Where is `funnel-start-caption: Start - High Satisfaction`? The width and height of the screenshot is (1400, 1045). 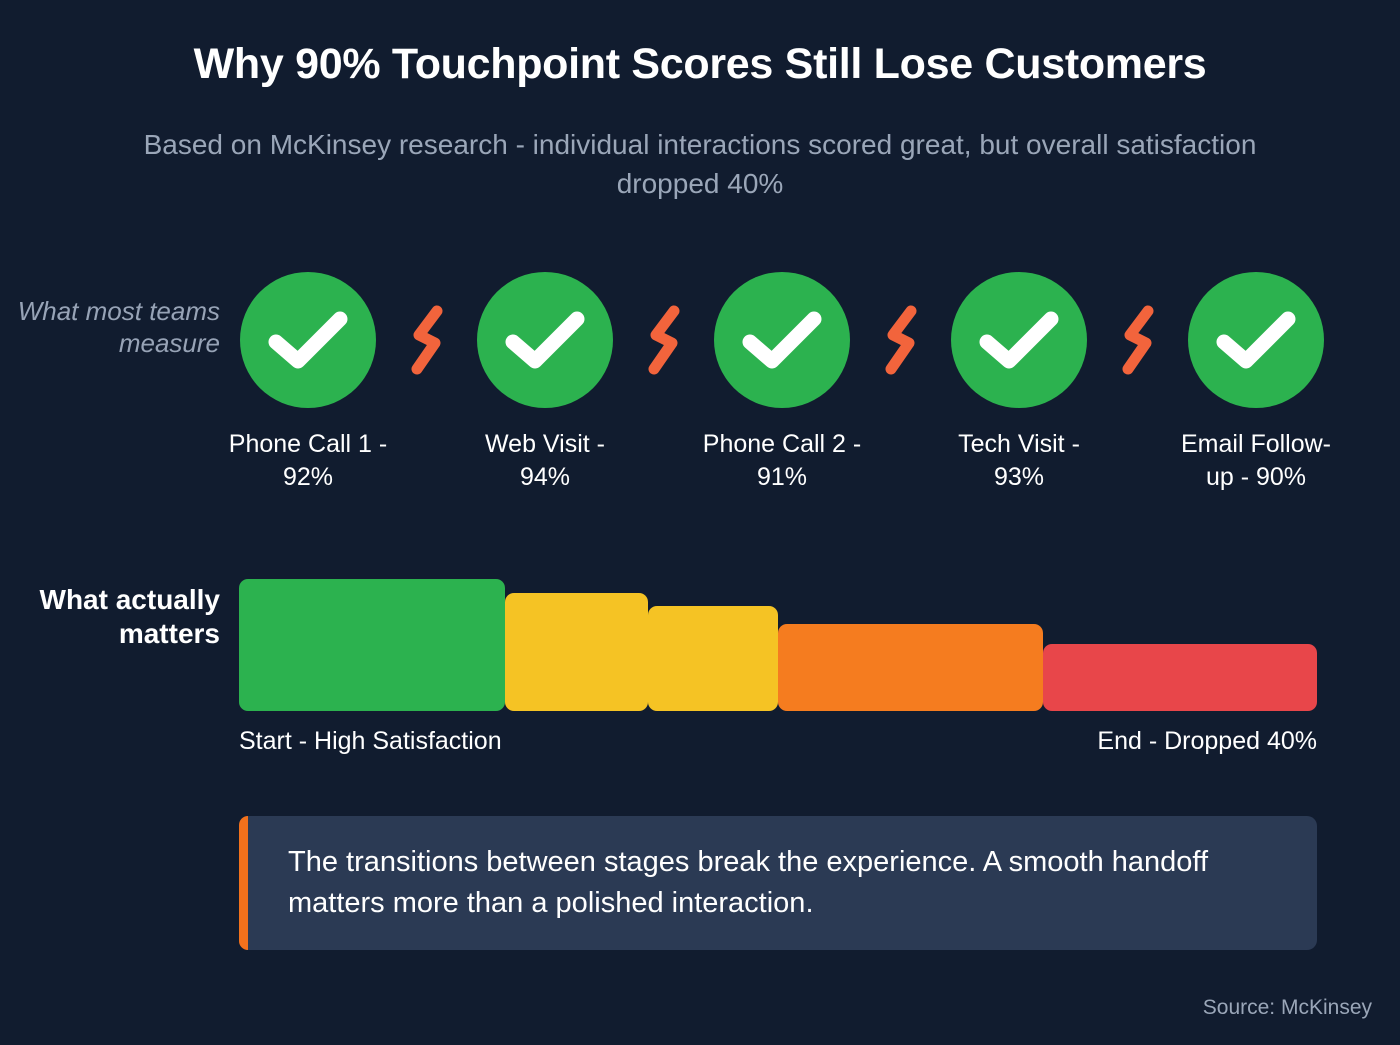
funnel-start-caption: Start - High Satisfaction is located at coordinates (370, 741).